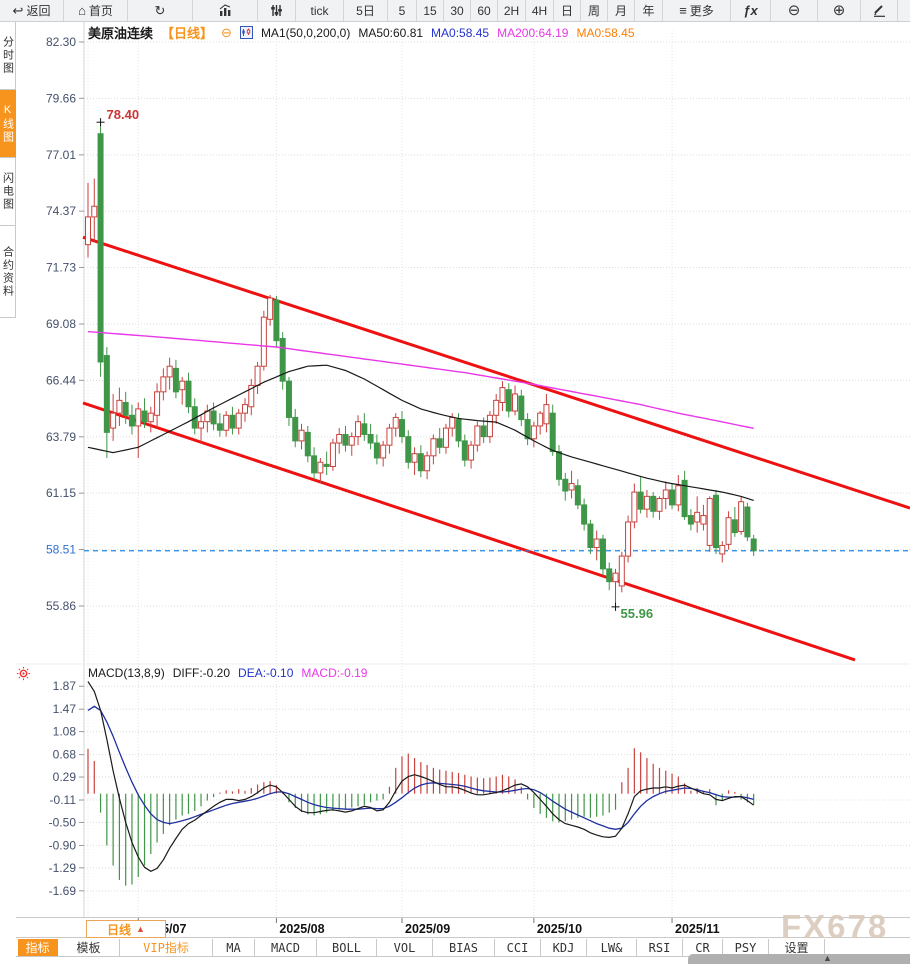 Image resolution: width=910 pixels, height=964 pixels. I want to click on sliders-icon, so click(276, 10).